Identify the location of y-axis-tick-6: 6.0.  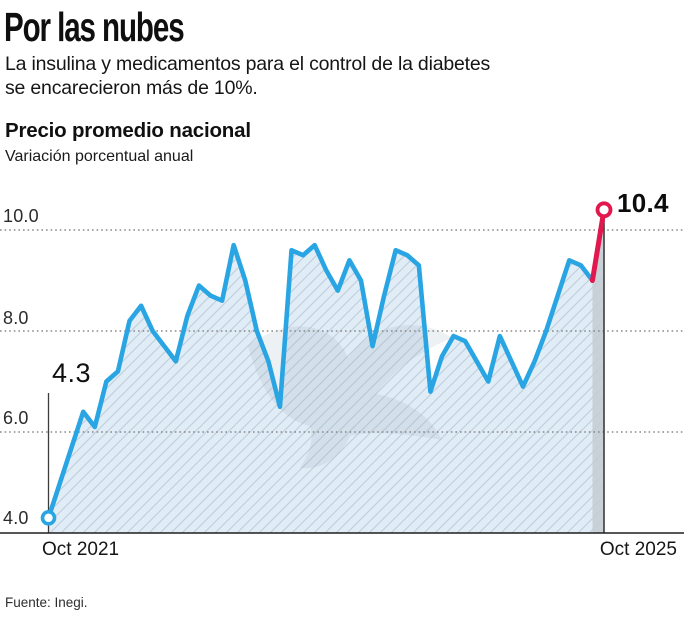
(16, 418).